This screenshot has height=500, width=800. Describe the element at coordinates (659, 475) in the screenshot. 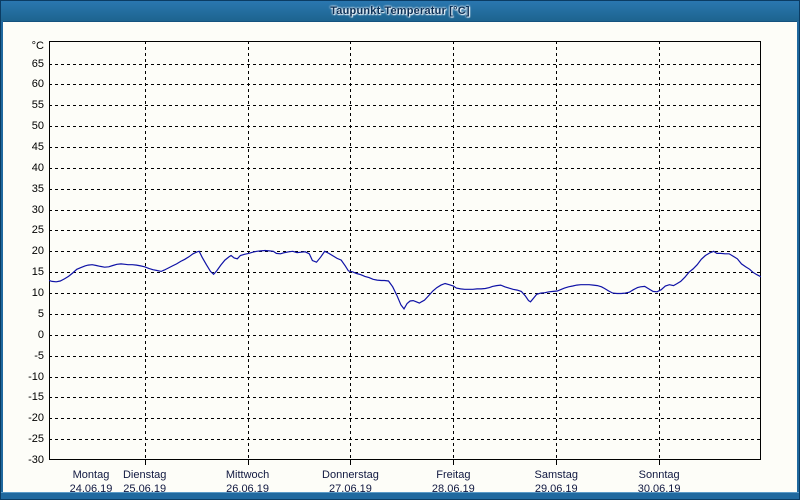

I see `x-day-label: Sonntag` at that location.